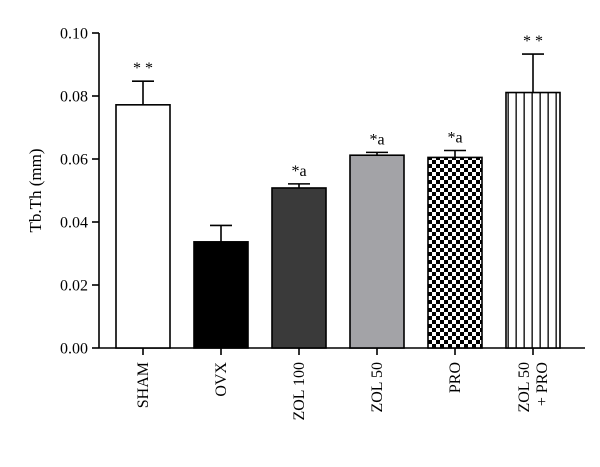 The height and width of the screenshot is (467, 600). What do you see at coordinates (542, 384) in the screenshot?
I see `x-tick-label: + PRO` at bounding box center [542, 384].